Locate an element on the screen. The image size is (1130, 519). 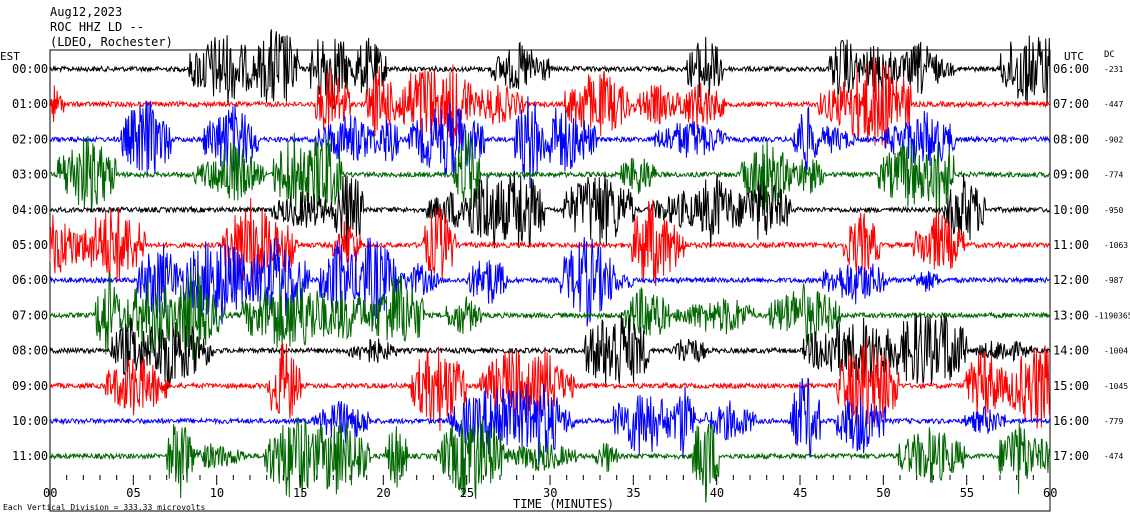
right-hour-label: 14:00 is located at coordinates (1071, 351).